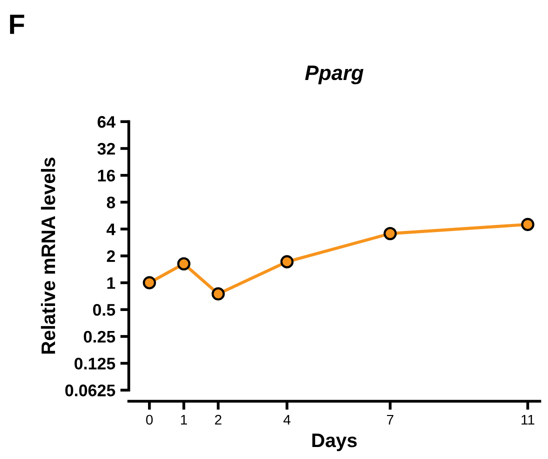 The height and width of the screenshot is (459, 548). I want to click on x-tick-label: 7, so click(390, 419).